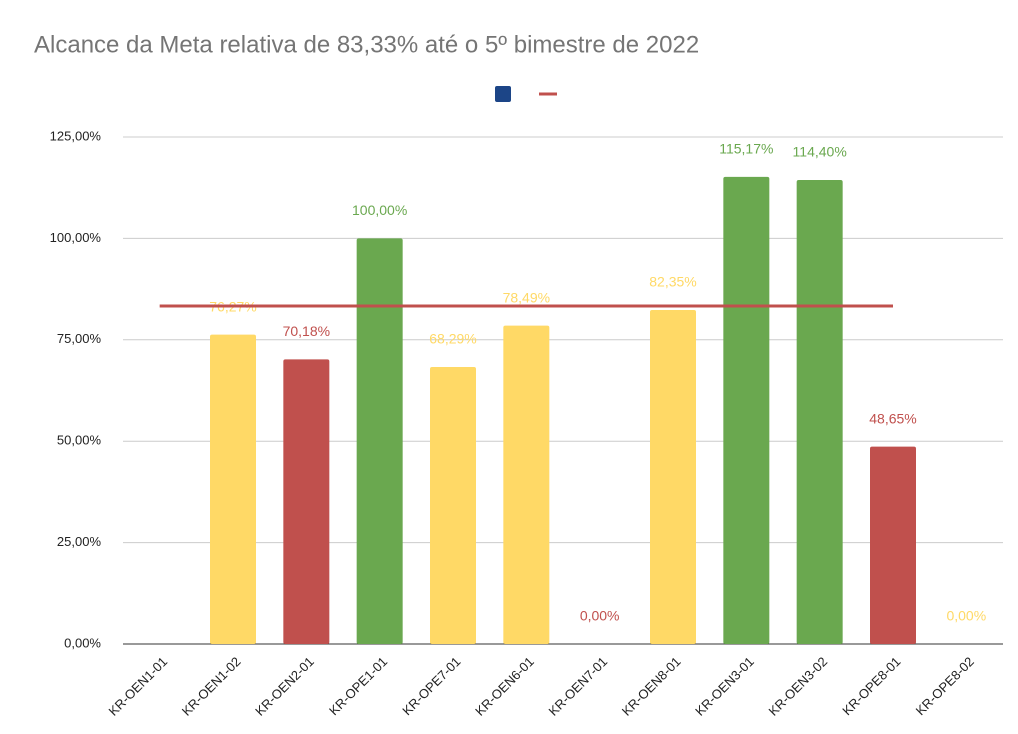 Image resolution: width=1018 pixels, height=734 pixels. I want to click on y-tick-label: 75,00%, so click(79, 338).